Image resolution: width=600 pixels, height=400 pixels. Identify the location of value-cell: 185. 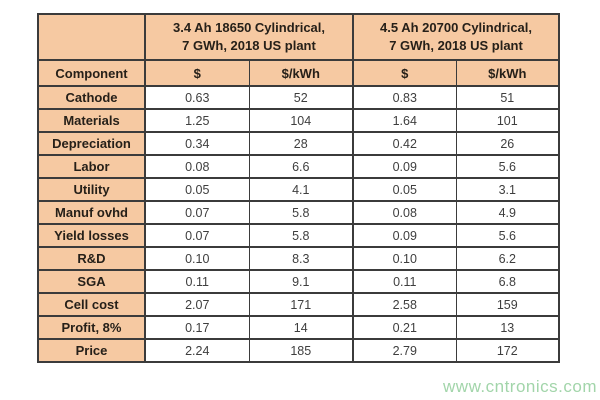
(301, 350).